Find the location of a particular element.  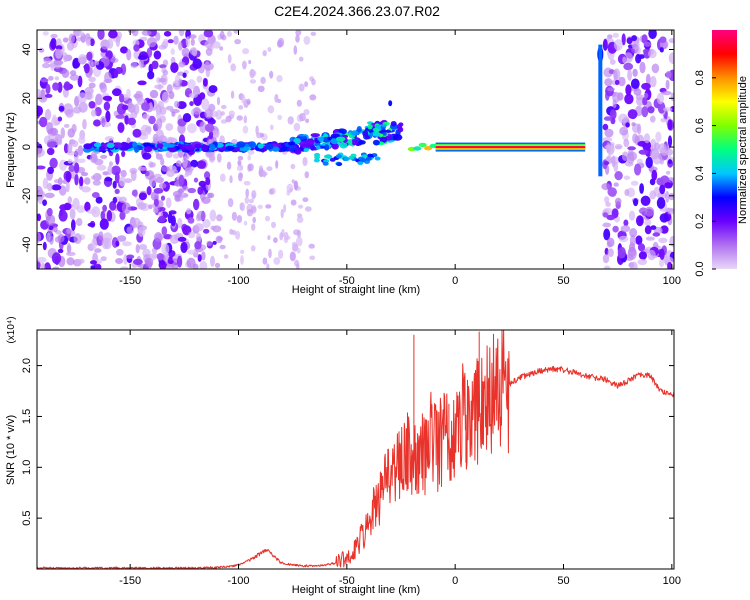

snr-x-tick-label: 100 is located at coordinates (672, 581).